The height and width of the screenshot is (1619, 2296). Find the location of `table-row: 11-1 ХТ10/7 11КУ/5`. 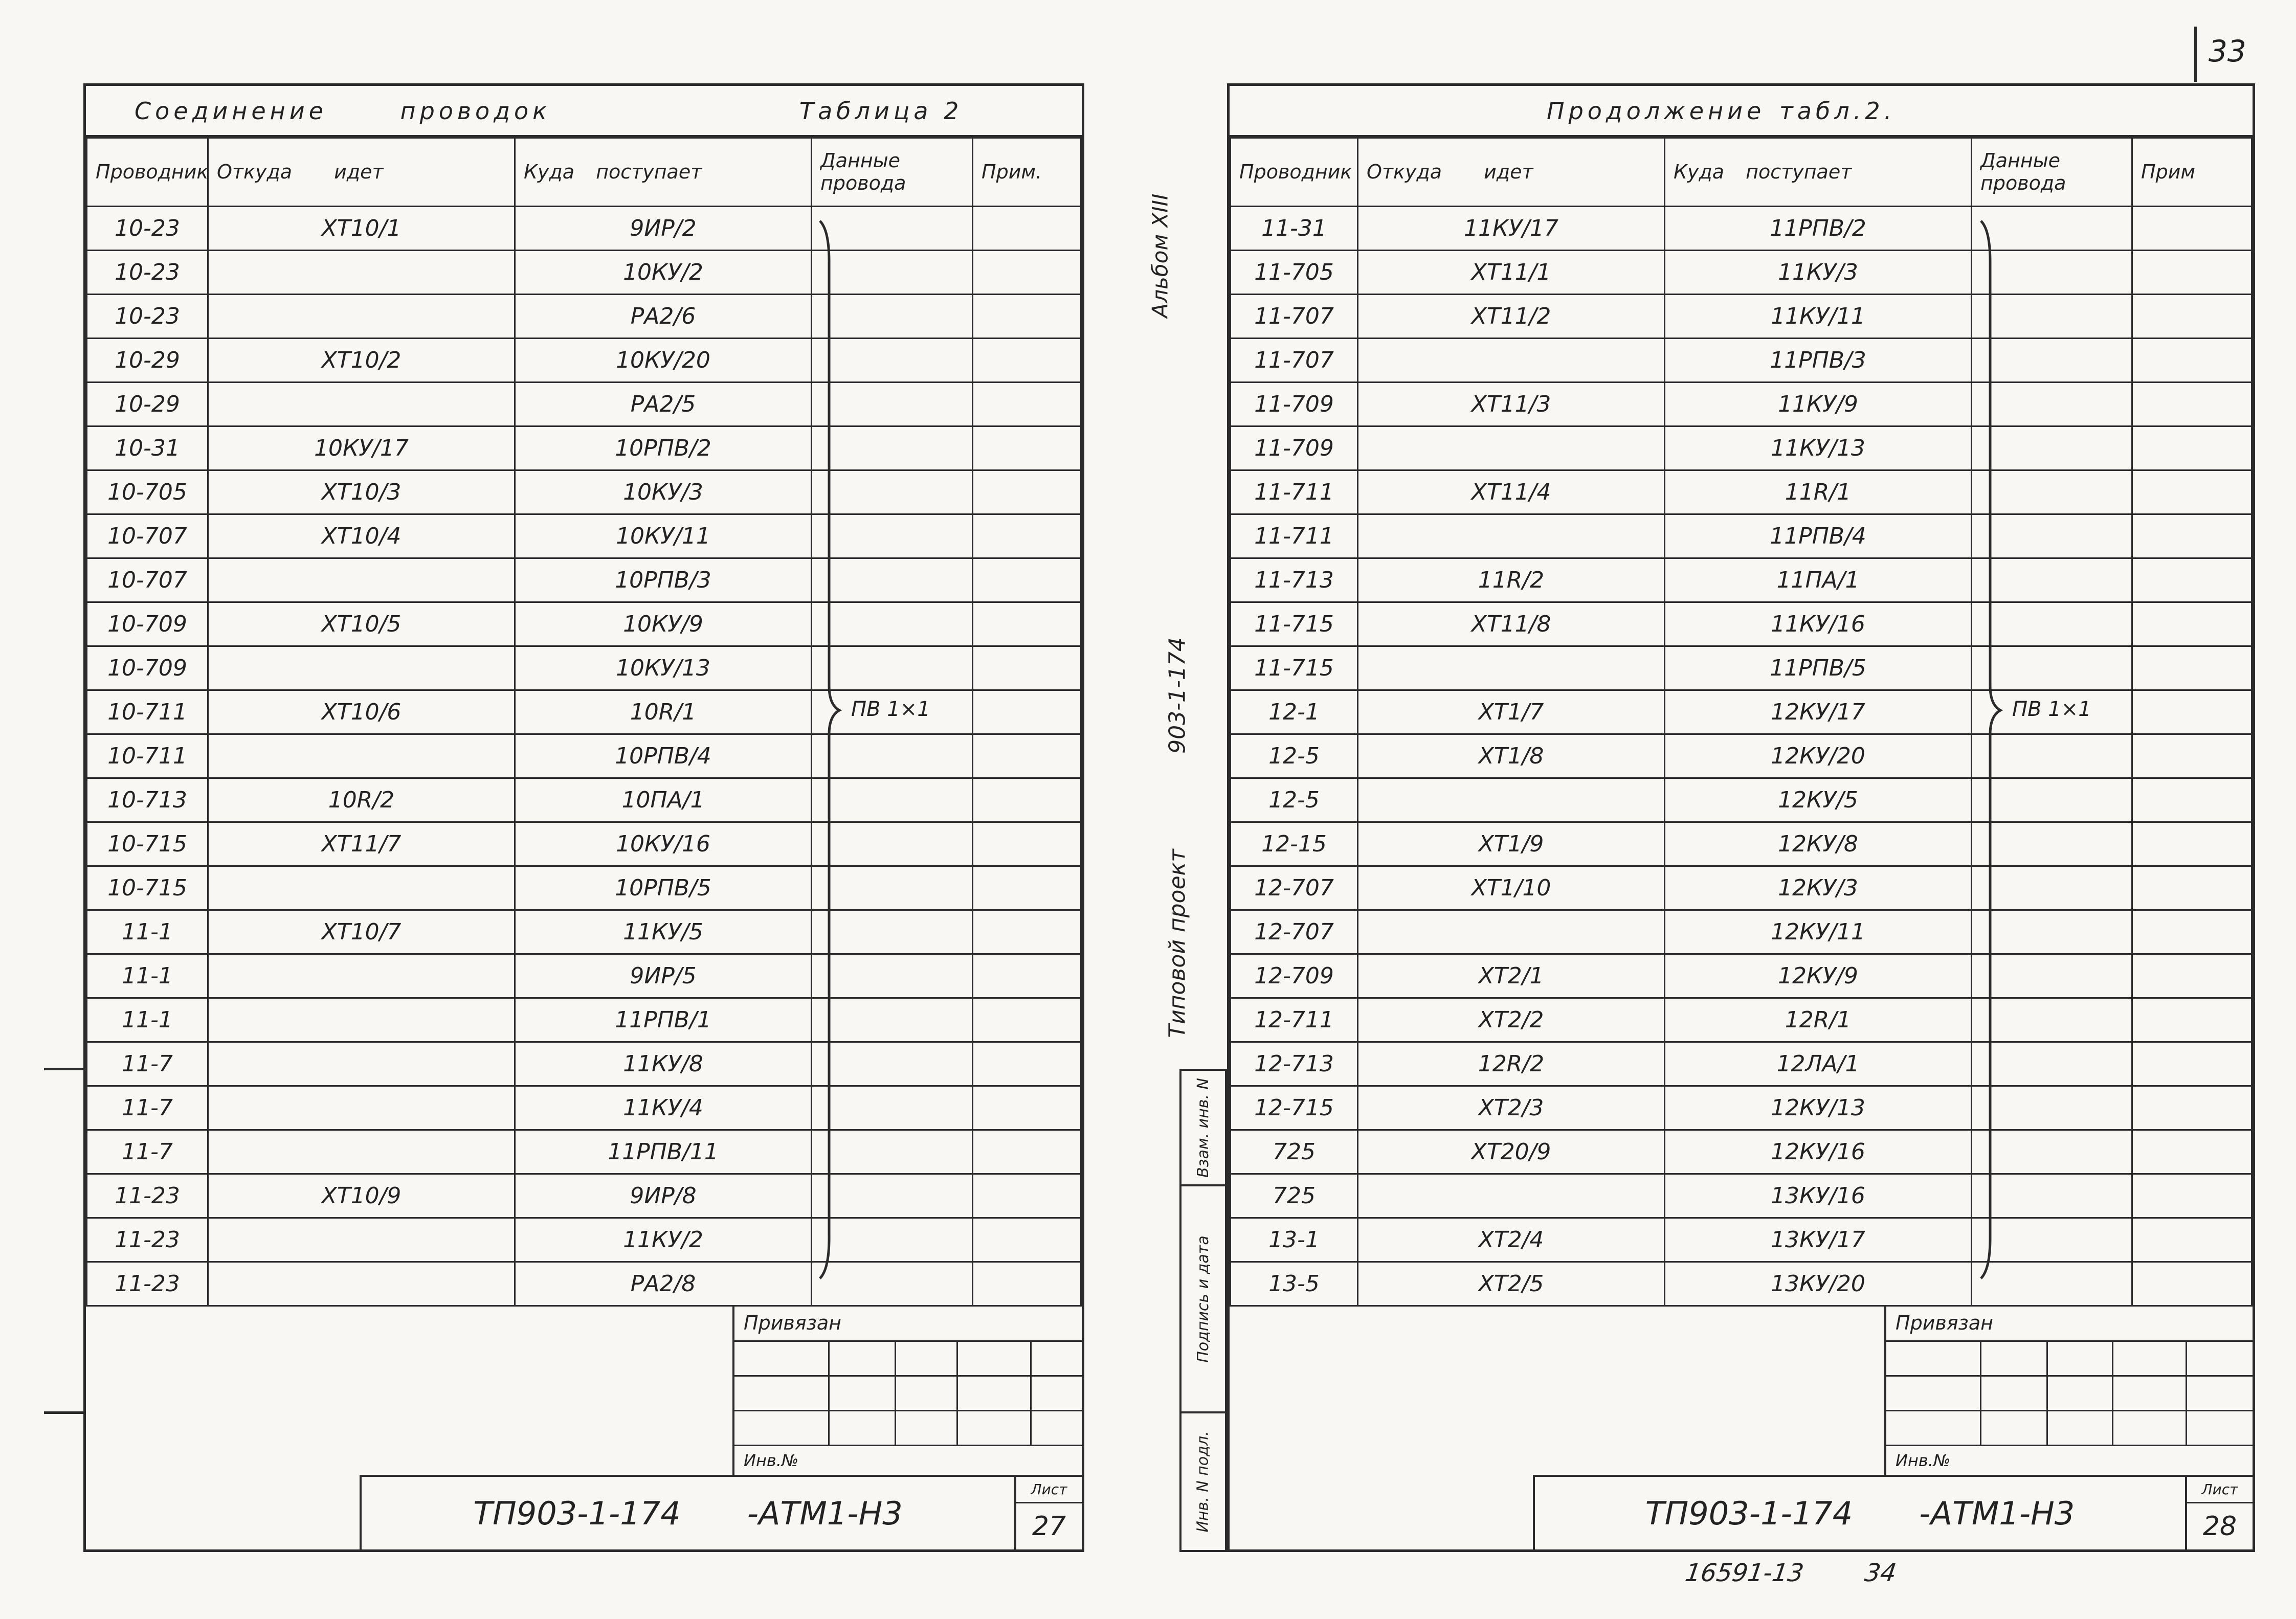

table-row: 11-1 ХТ10/7 11КУ/5 is located at coordinates (584, 932).